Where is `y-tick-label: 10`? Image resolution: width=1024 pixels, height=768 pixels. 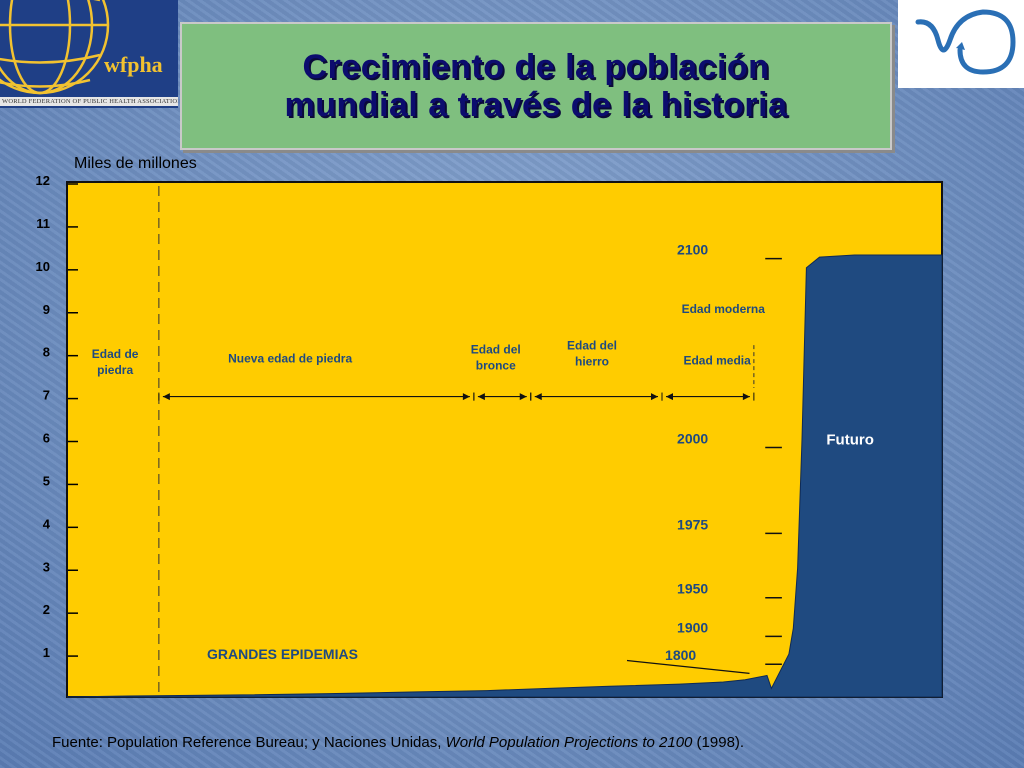 y-tick-label: 10 is located at coordinates (43, 266).